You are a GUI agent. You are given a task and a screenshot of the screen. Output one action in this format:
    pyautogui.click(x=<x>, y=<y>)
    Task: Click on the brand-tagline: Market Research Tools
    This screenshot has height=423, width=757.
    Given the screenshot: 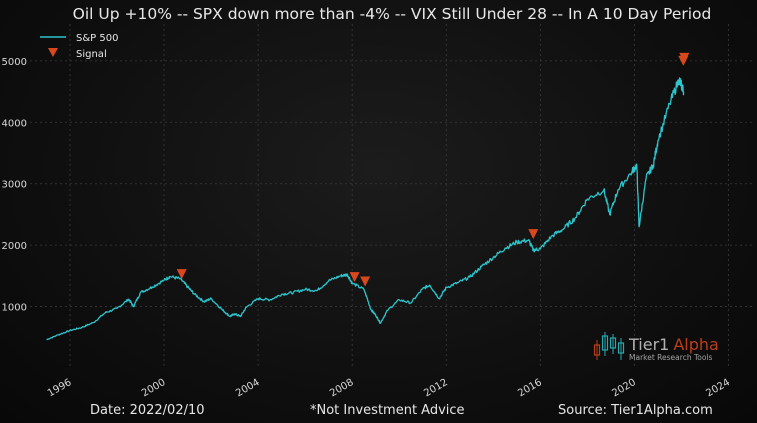 What is the action you would take?
    pyautogui.click(x=671, y=357)
    